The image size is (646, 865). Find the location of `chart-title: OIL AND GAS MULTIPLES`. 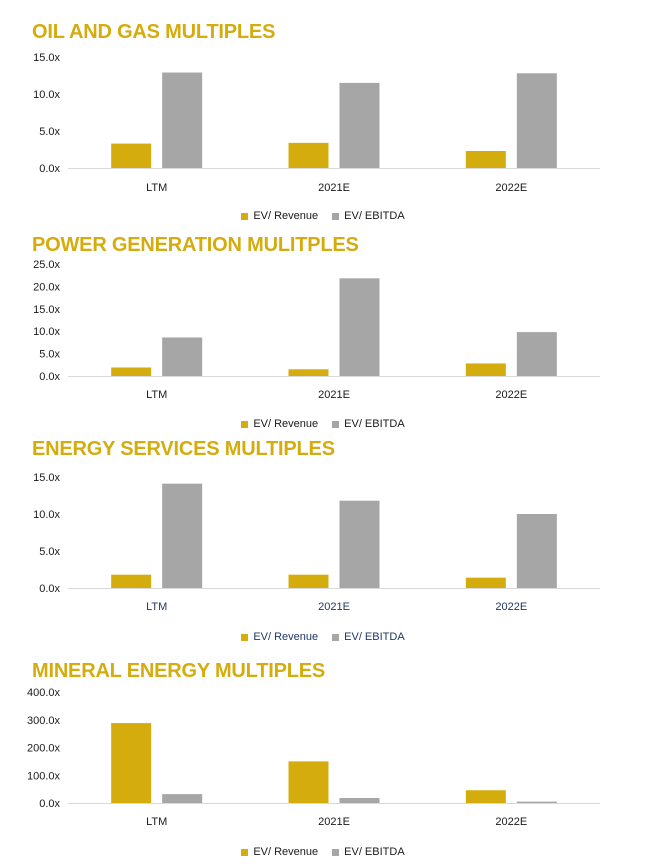

chart-title: OIL AND GAS MULTIPLES is located at coordinates (154, 32).